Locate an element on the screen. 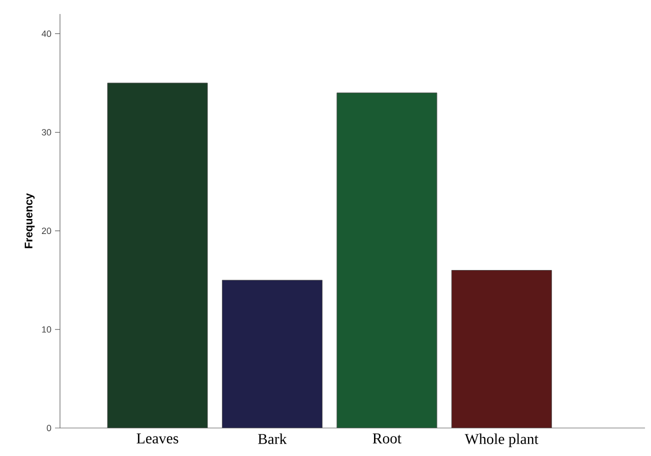  y-tick-label: 40 is located at coordinates (47, 33).